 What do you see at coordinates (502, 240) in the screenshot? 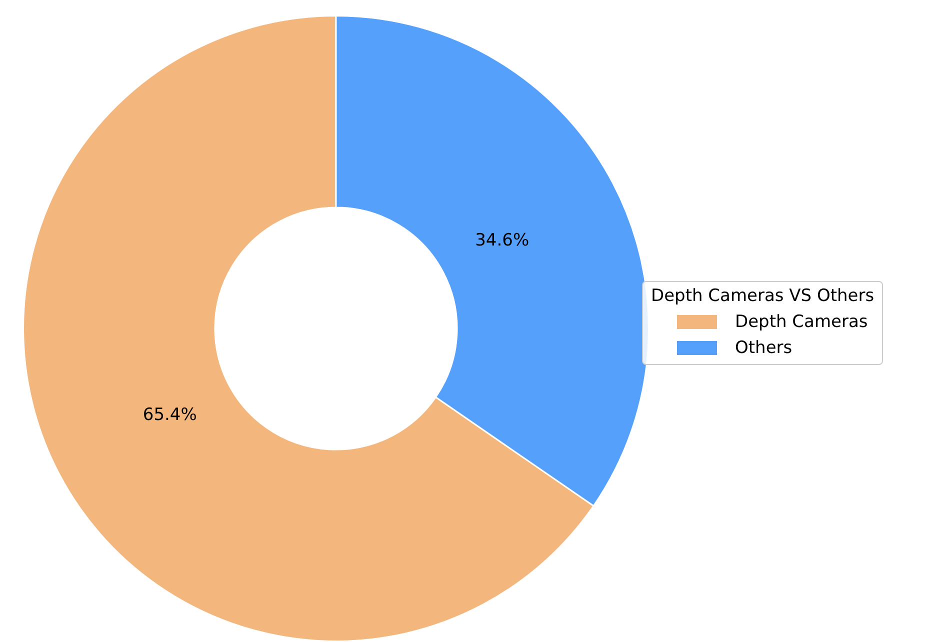
I see `data-label: 34.6%` at bounding box center [502, 240].